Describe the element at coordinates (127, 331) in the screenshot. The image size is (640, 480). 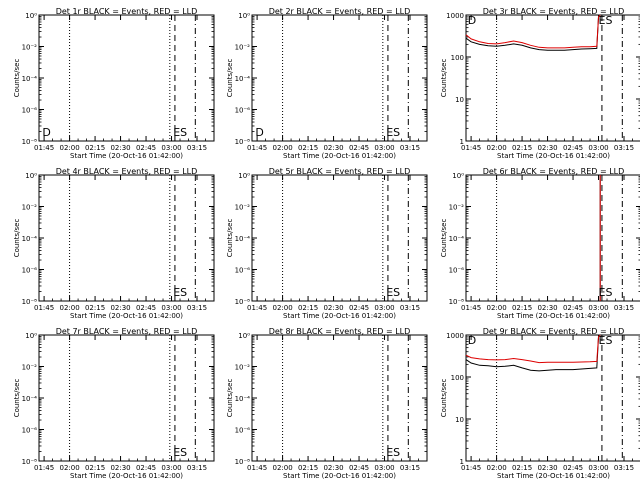
I see `chart-title: Det 7r BLACK = Events, RED = LLD` at that location.